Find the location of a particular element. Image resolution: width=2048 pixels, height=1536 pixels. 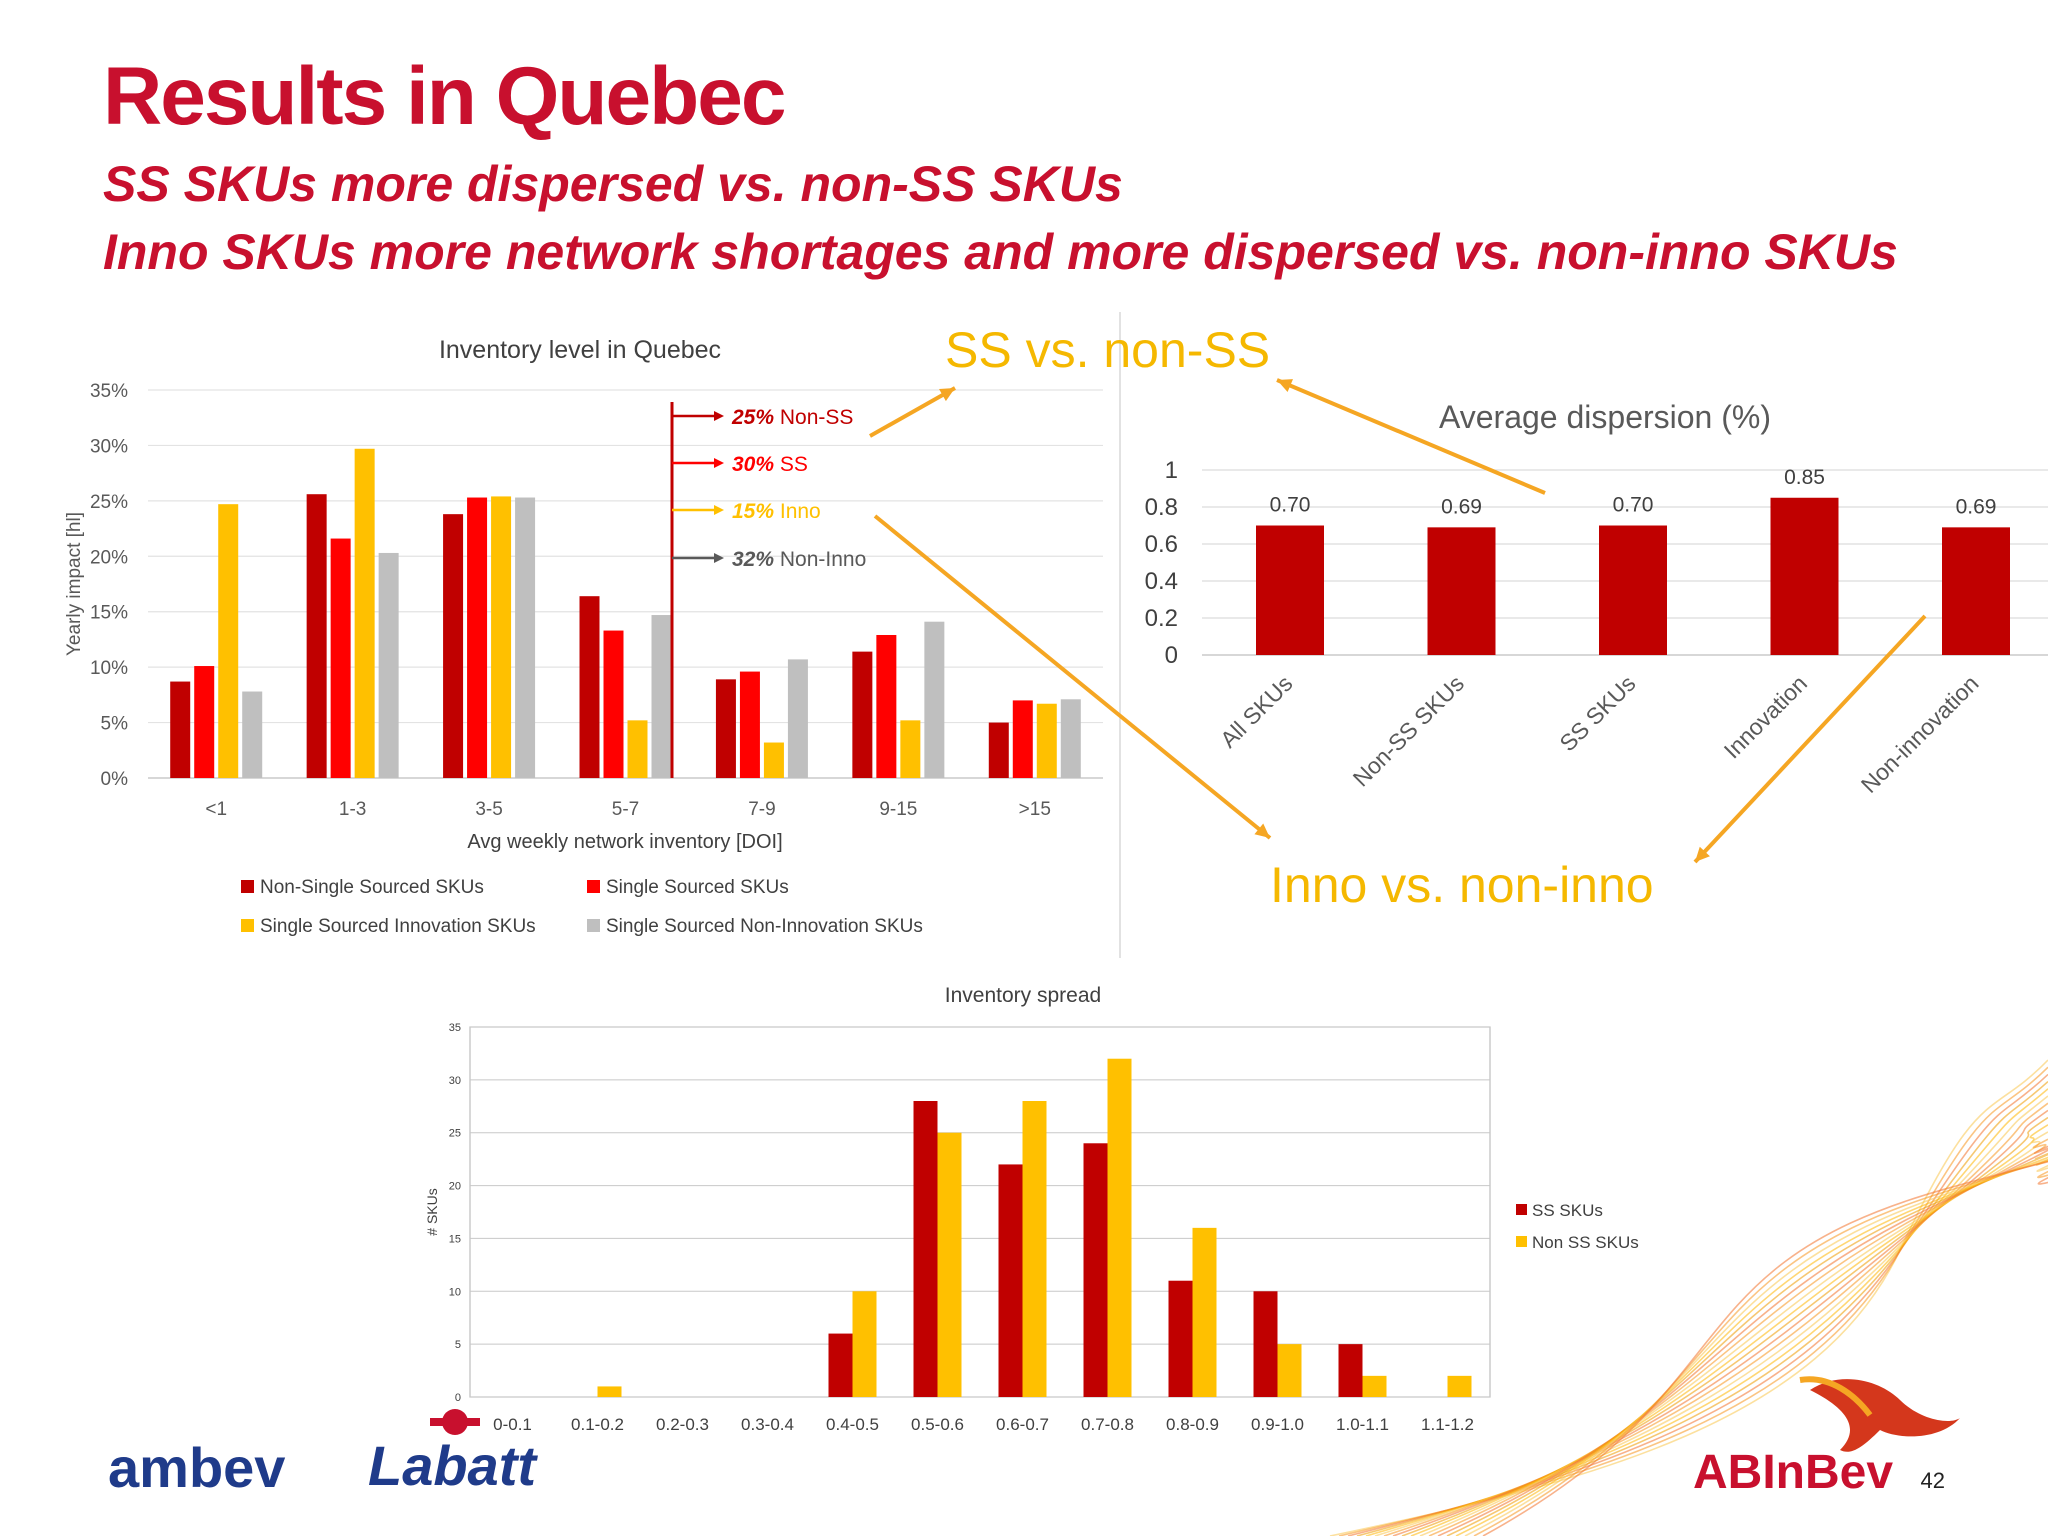

chart1-annotation-label: 30% SS is located at coordinates (770, 464).